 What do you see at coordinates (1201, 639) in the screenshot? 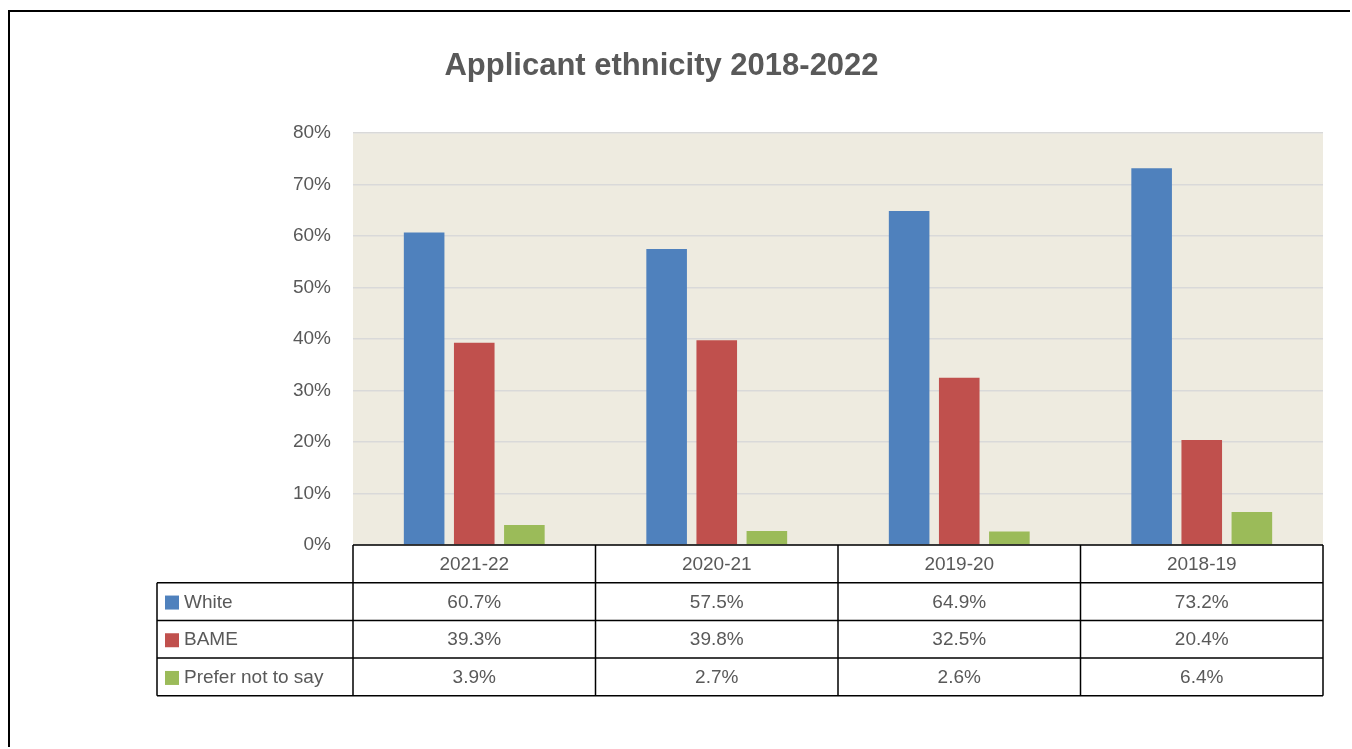
I see `data-label: 20.4%` at bounding box center [1201, 639].